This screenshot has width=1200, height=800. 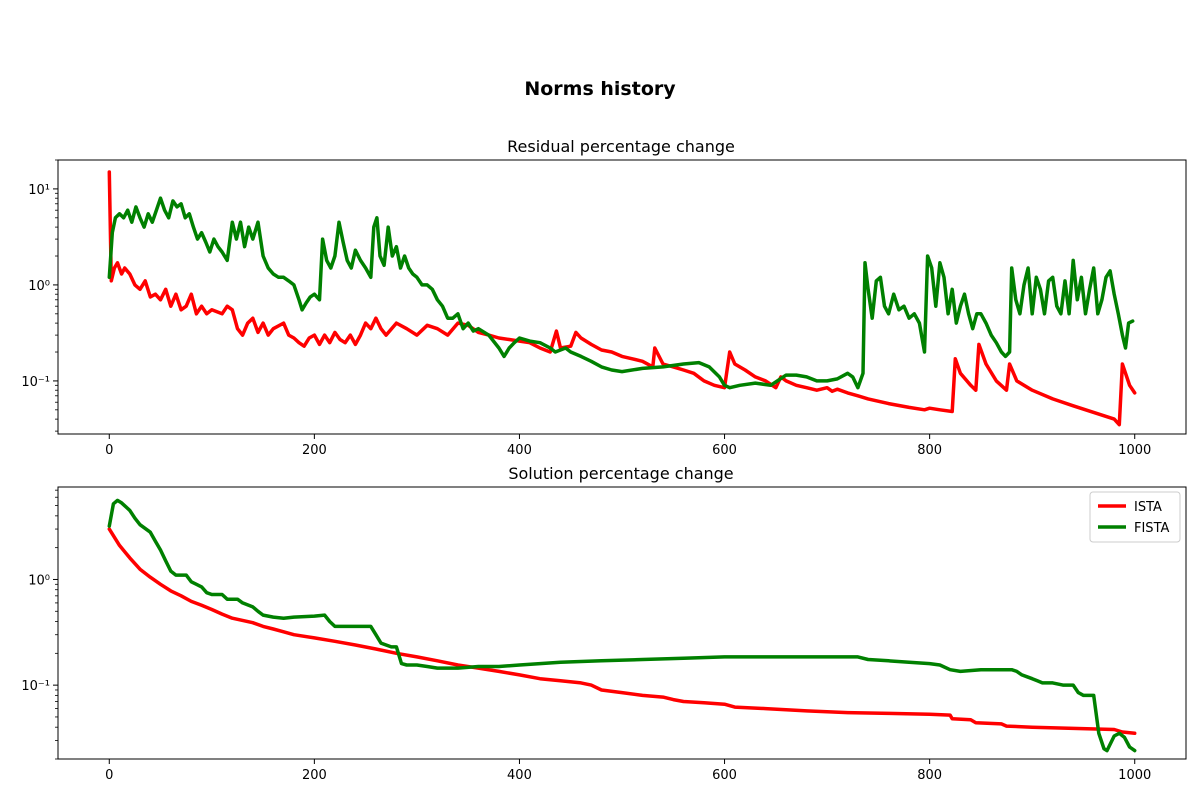 I want to click on legend-label-ista: ISTA, so click(x=1148, y=507).